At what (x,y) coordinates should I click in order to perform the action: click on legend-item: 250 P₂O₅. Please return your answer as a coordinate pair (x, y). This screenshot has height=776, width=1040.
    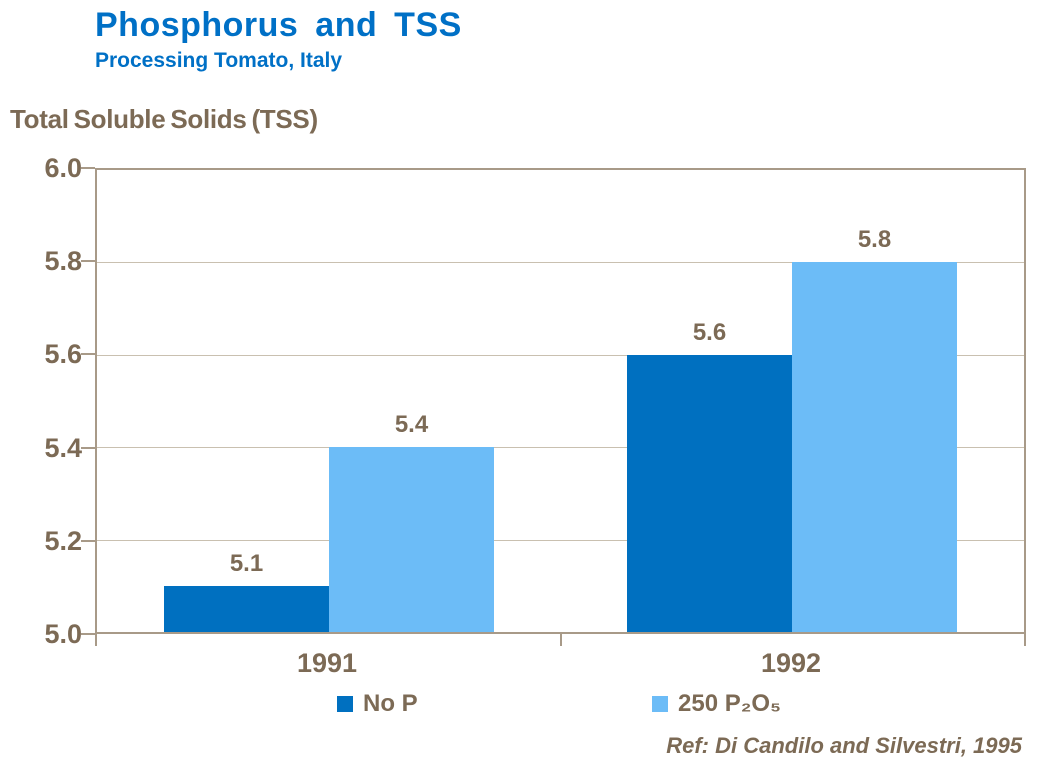
    Looking at the image, I should click on (716, 704).